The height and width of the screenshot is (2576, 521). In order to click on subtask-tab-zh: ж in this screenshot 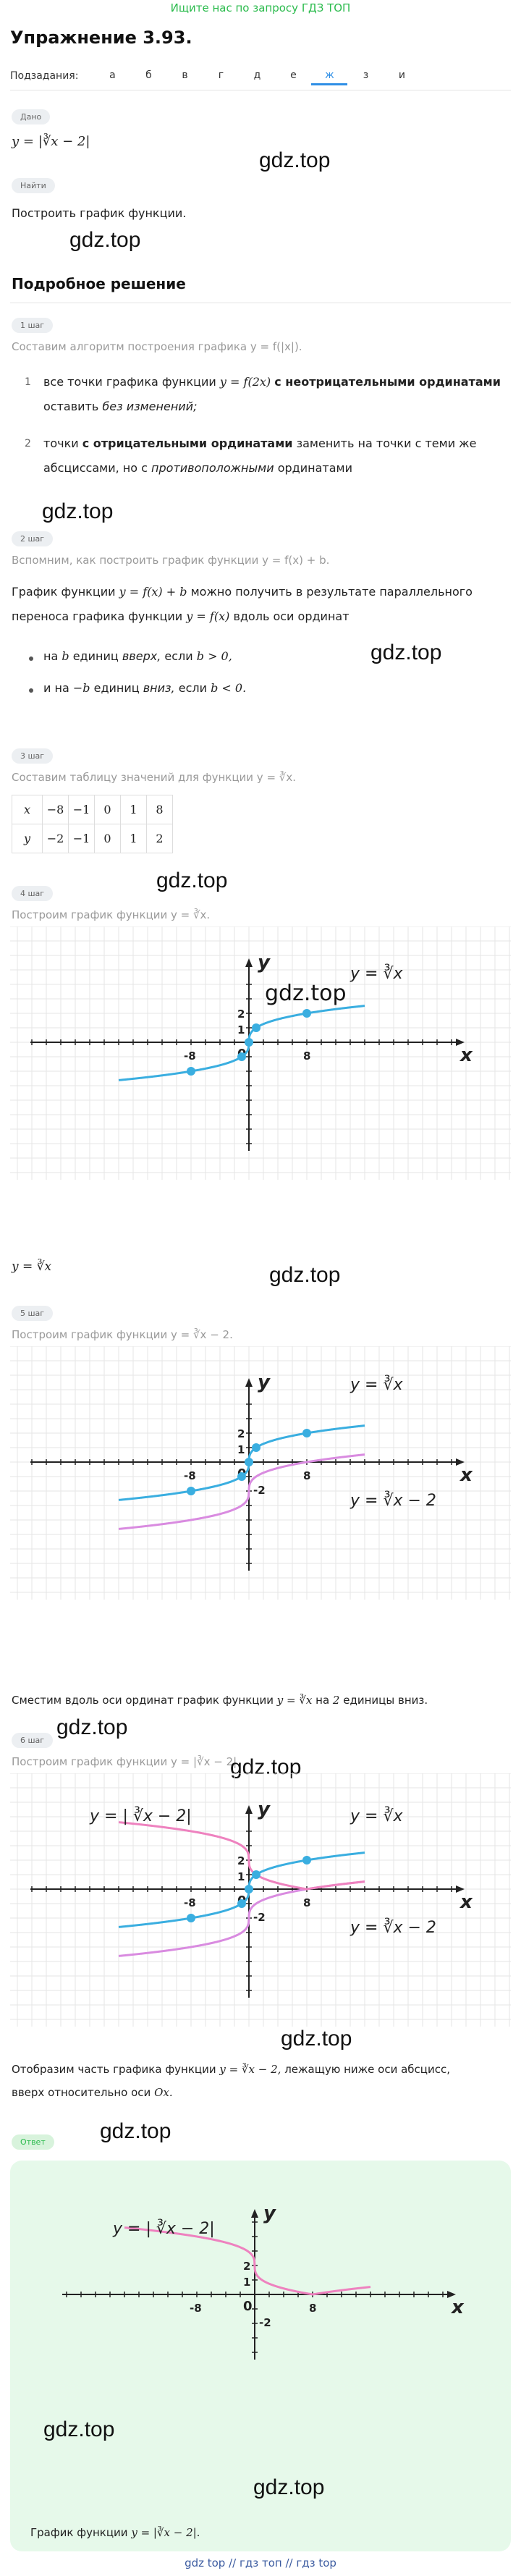, I will do `click(329, 76)`.